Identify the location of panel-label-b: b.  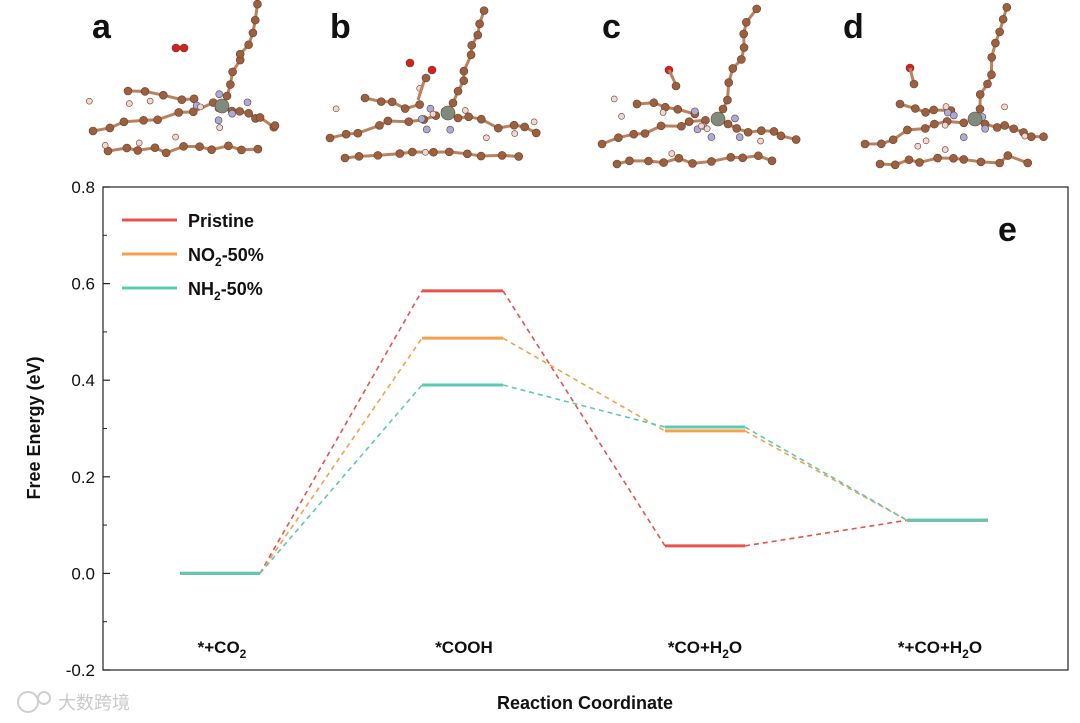
(340, 27).